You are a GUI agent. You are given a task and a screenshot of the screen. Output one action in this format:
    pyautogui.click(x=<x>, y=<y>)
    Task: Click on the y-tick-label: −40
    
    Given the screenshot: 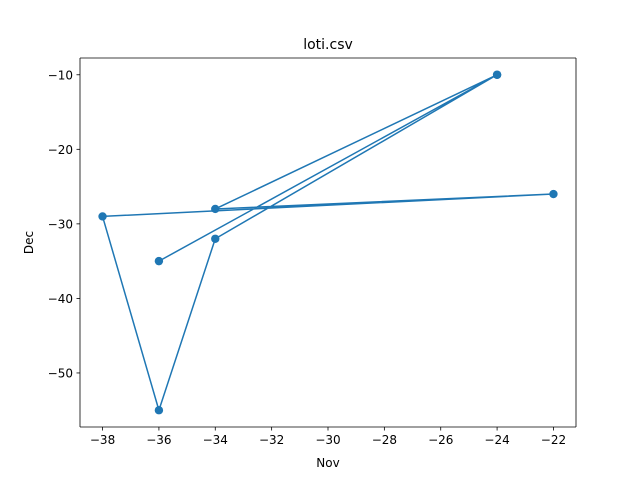 What is the action you would take?
    pyautogui.click(x=60, y=299)
    